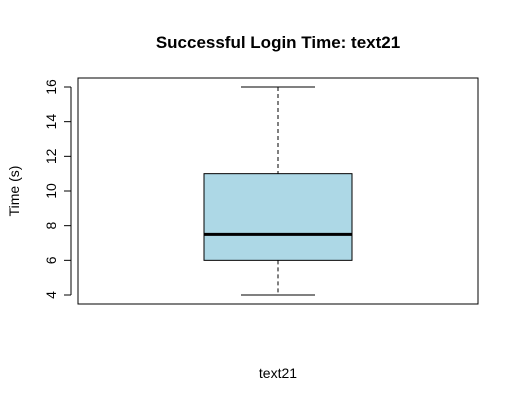 This screenshot has width=519, height=402. Describe the element at coordinates (51, 295) in the screenshot. I see `y-tick-label: 4` at that location.